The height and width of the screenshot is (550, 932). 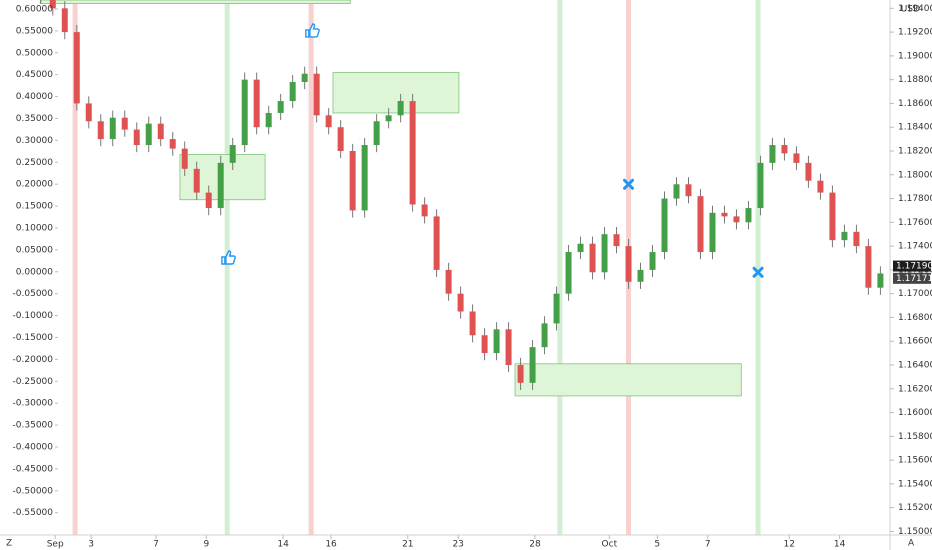 I want to click on y2-tick-label: 1.15400, so click(x=915, y=484).